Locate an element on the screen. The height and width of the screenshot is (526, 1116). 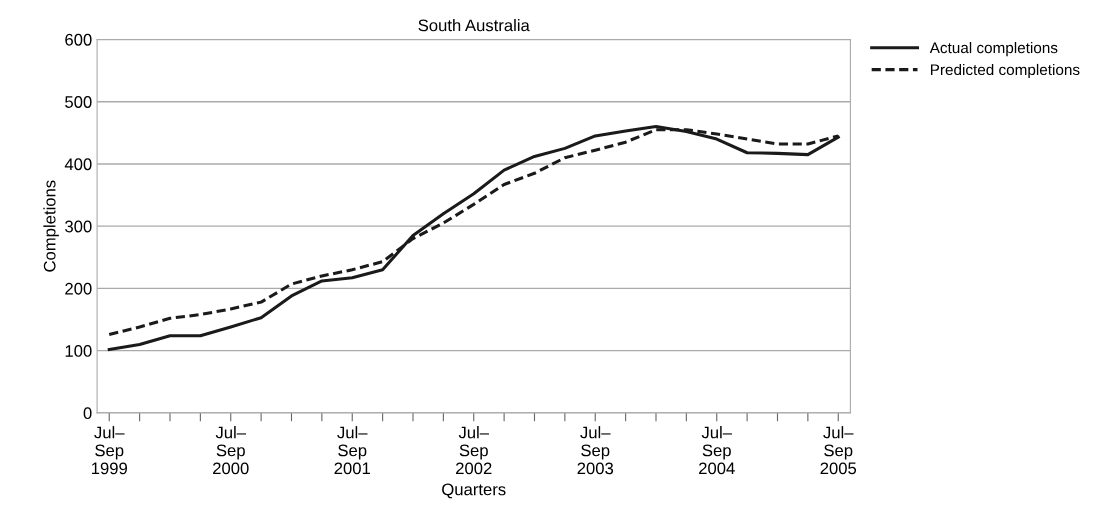
x-tick-label: Jul– Sep 2004 is located at coordinates (717, 450).